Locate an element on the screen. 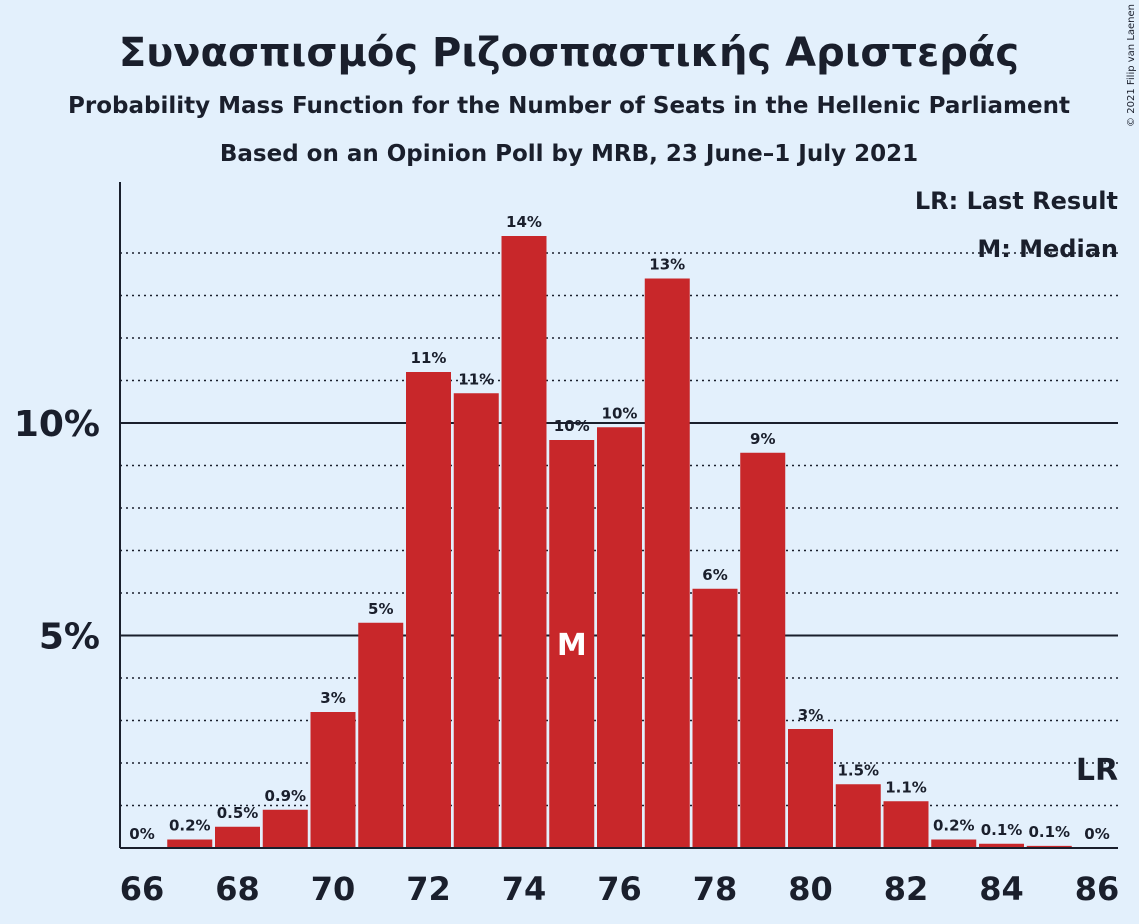  data-label-seat-68: 0.5% is located at coordinates (238, 813).